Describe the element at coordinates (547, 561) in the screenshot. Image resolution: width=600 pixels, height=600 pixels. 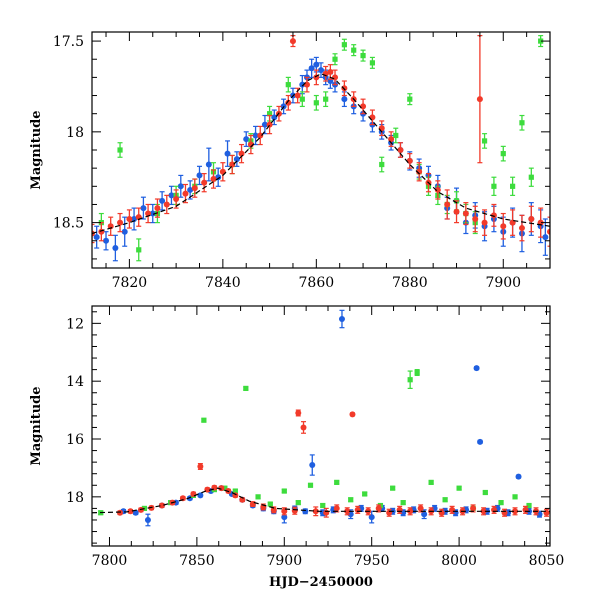
I see `x-tick-label: 8050` at that location.